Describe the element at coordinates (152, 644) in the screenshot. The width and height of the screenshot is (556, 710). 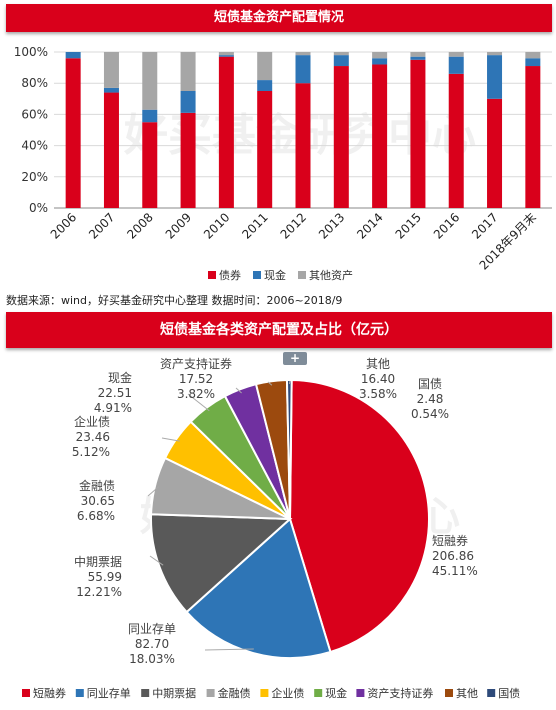
I see `pie-label: 82.70` at that location.